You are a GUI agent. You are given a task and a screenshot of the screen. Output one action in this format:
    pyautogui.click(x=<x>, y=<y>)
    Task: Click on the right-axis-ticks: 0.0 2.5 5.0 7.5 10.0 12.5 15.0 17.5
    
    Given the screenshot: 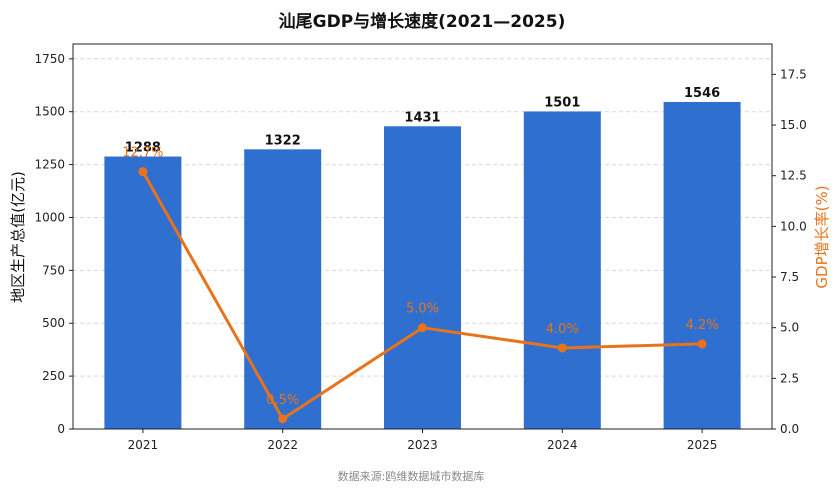 What is the action you would take?
    pyautogui.click(x=789, y=251)
    